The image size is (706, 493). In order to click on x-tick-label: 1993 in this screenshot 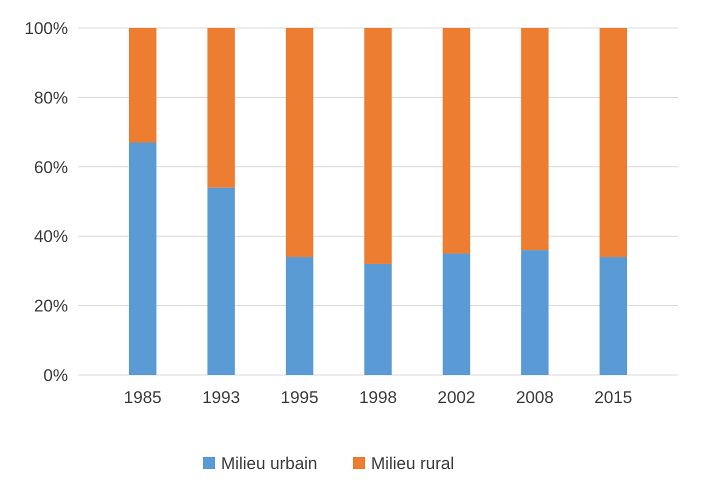, I will do `click(221, 397)`.